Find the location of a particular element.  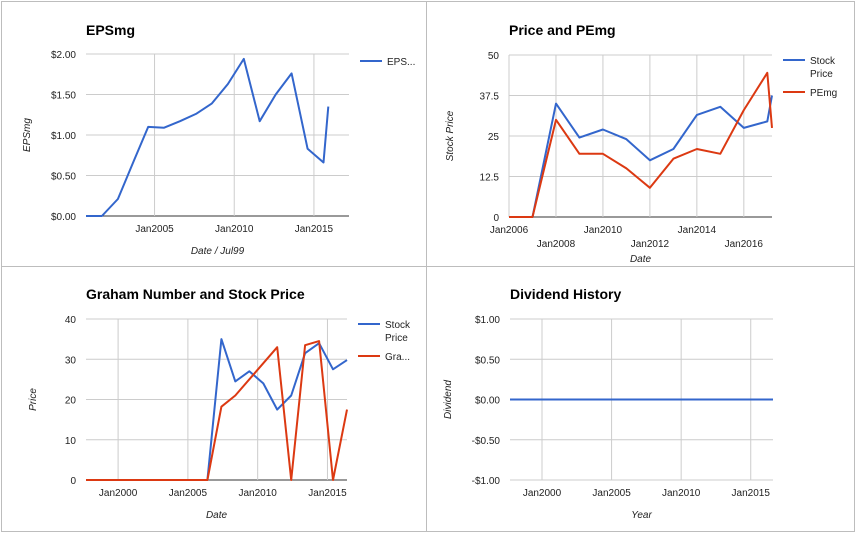

x-tick-label: Jan2008 is located at coordinates (556, 244).